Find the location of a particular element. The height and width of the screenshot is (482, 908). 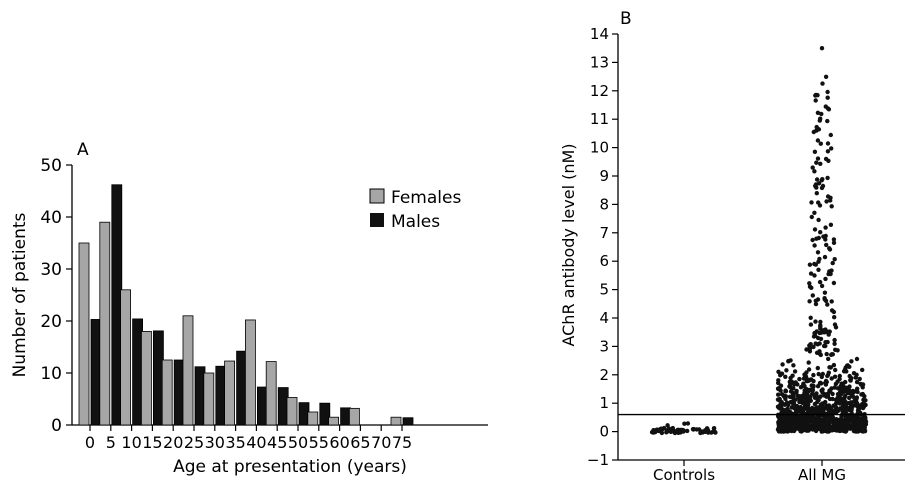

panel-a-x-axis-label: Age at presentation (years) is located at coordinates (290, 467).